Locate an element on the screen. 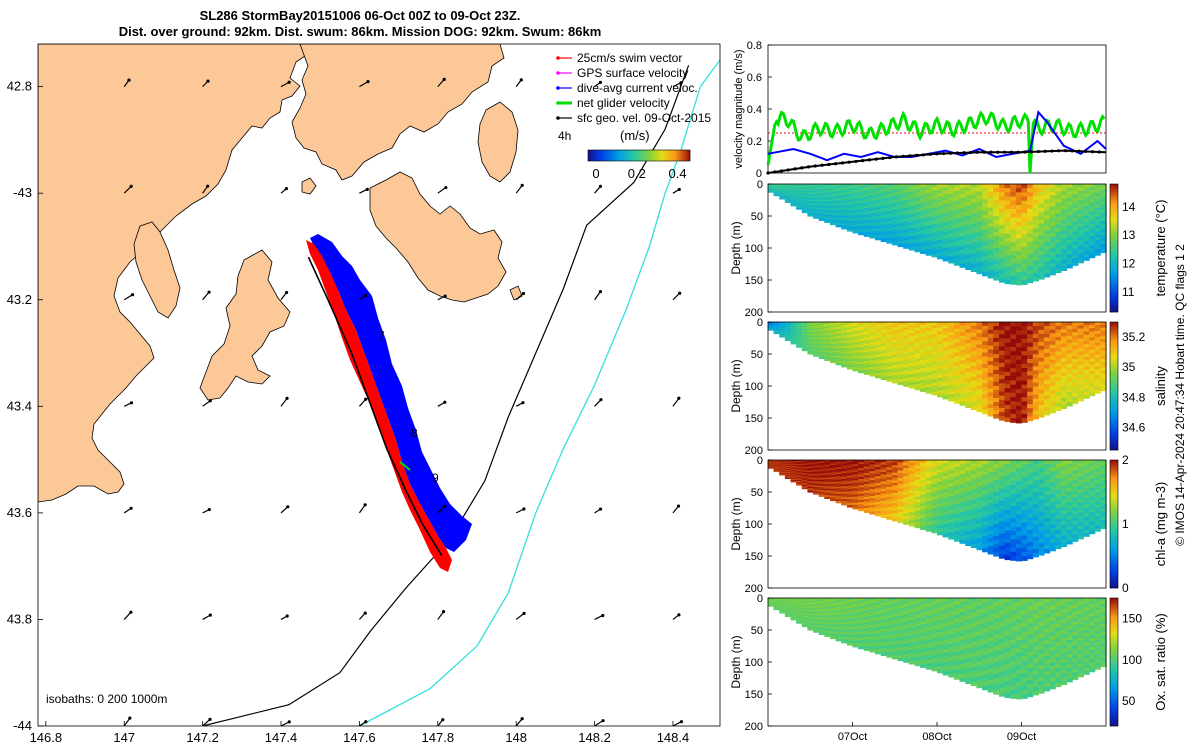 Image resolution: width=1200 pixels, height=750 pixels. map-x-tick-label: 147.6 is located at coordinates (359, 737).